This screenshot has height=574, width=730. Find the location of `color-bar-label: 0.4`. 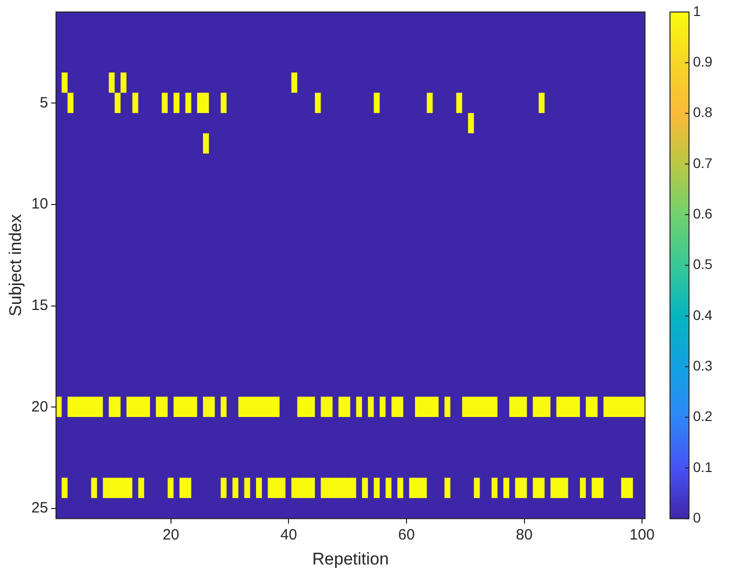

color-bar-label: 0.4 is located at coordinates (703, 314).